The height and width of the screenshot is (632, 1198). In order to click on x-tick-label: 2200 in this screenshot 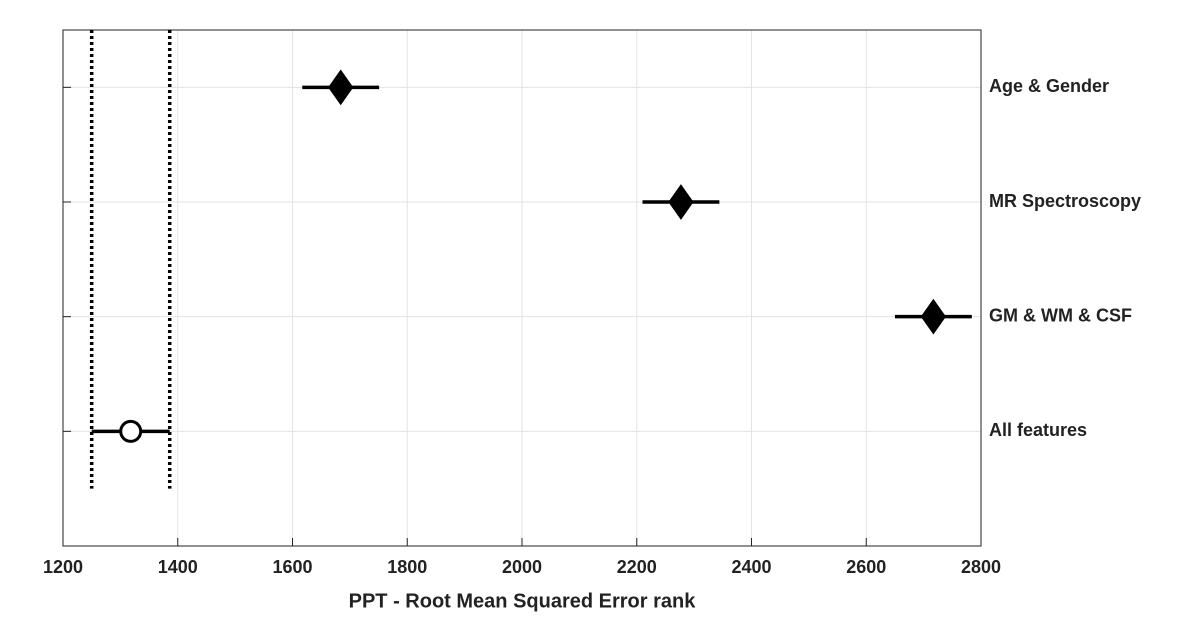, I will do `click(637, 567)`.